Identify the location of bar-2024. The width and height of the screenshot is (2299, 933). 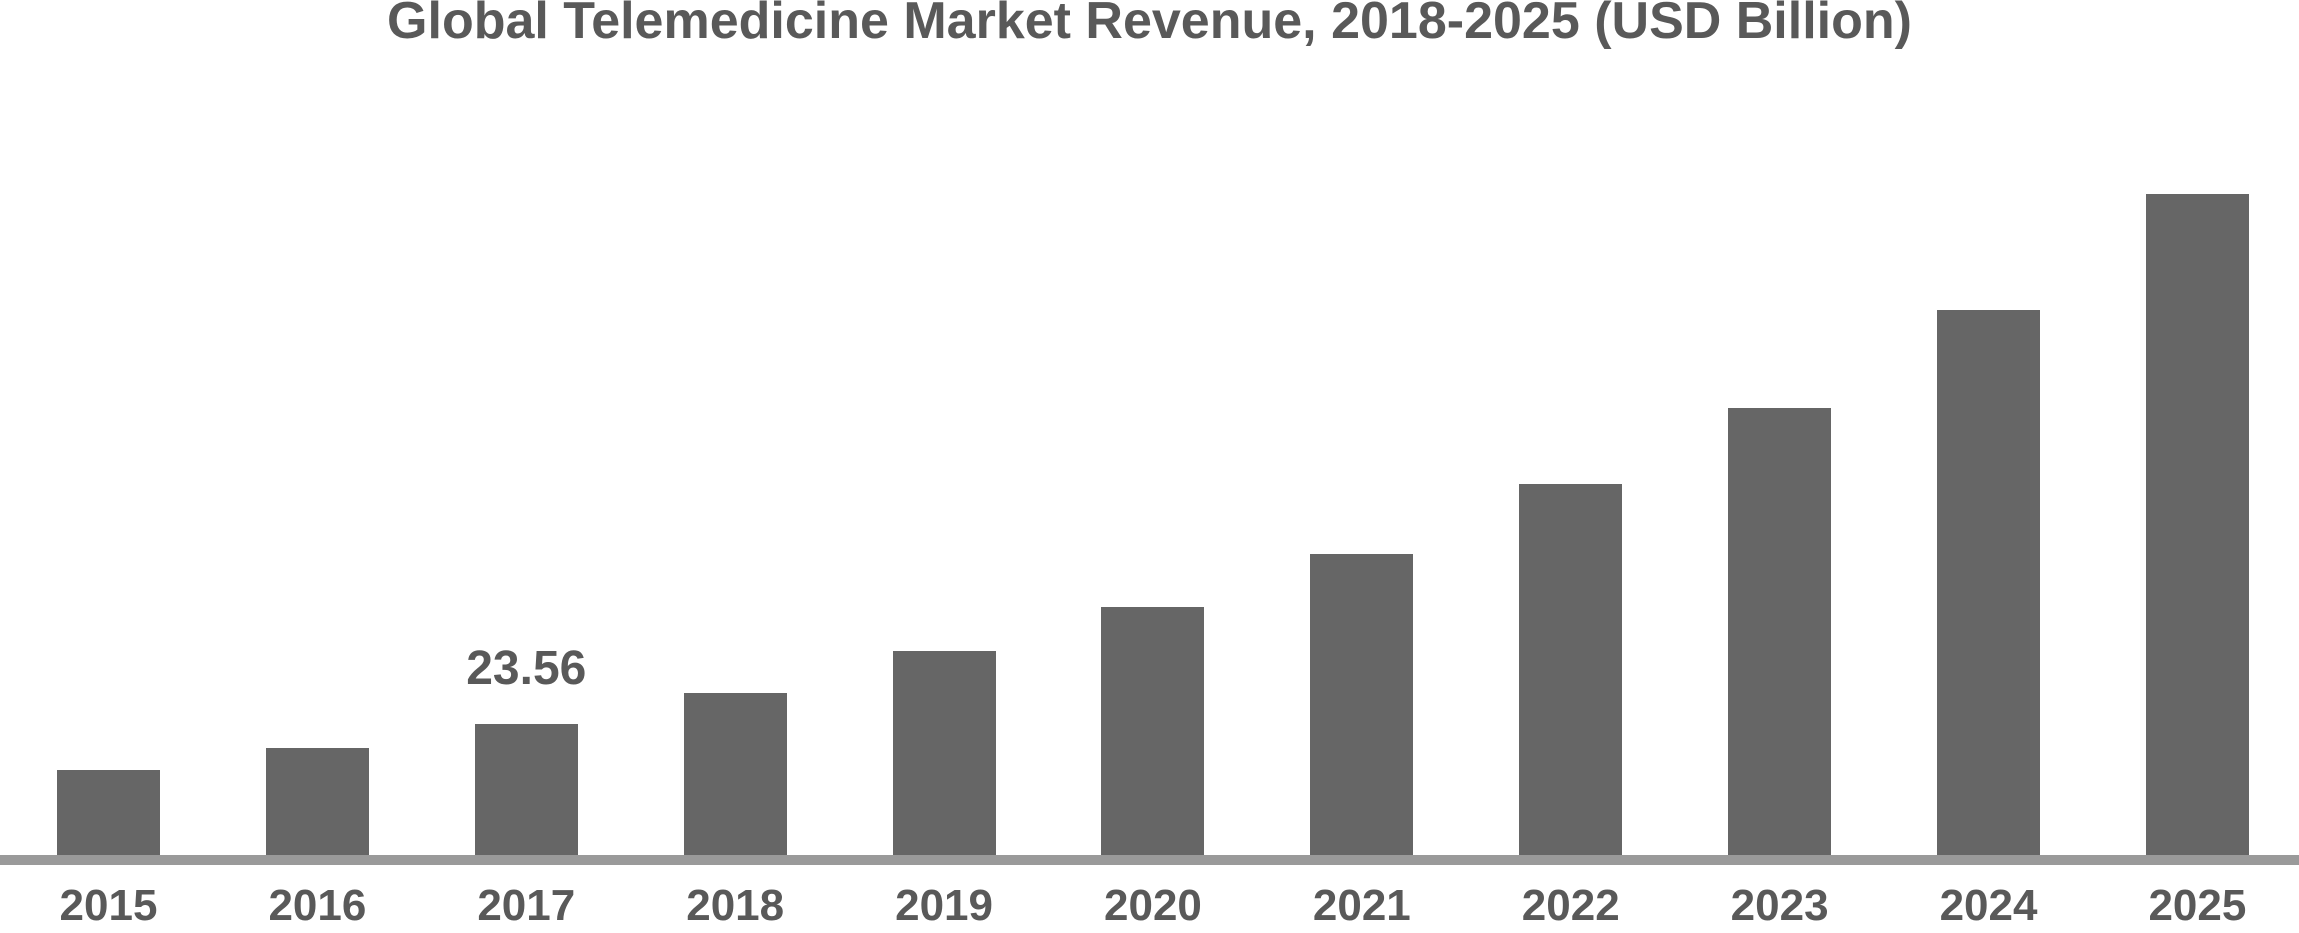
(1989, 582).